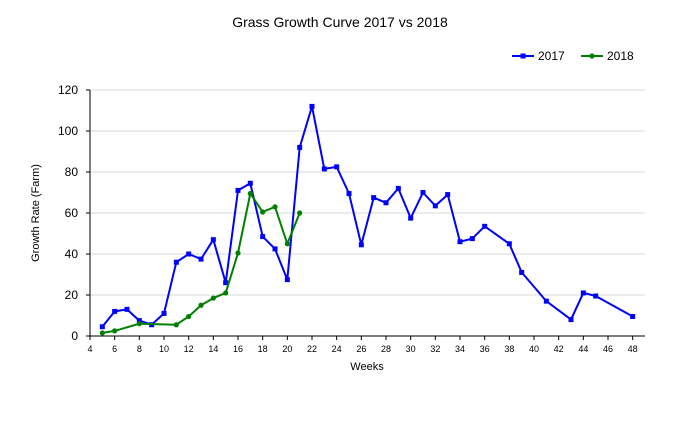  I want to click on x-tick-label: 10, so click(164, 349).